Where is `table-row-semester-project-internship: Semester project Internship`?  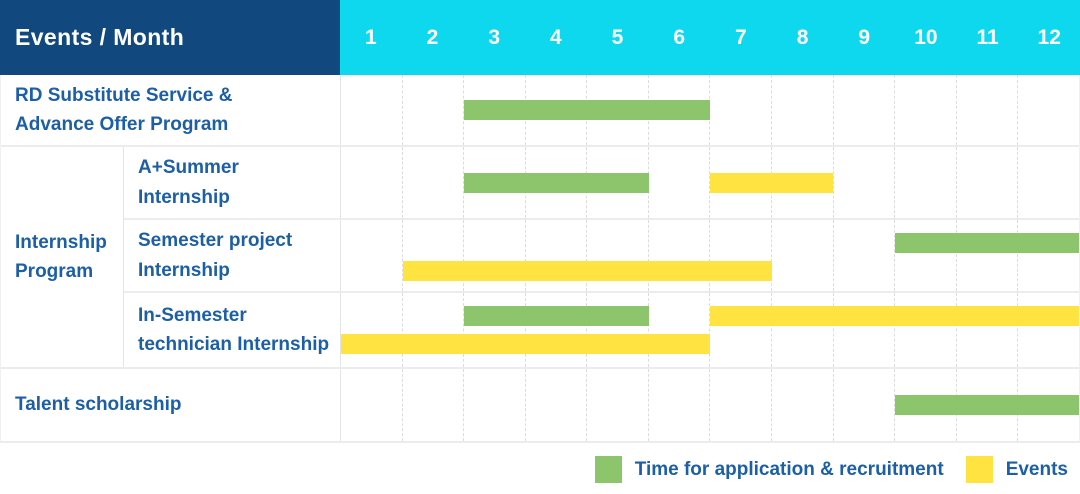
table-row-semester-project-internship: Semester project Internship is located at coordinates (601, 256).